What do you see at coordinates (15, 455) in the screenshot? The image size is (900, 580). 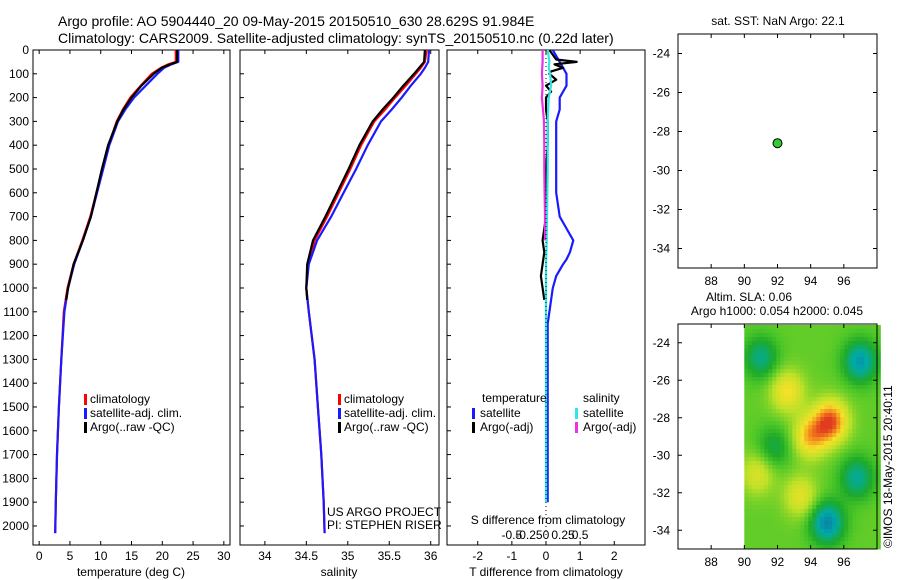 I see `depth-tick-label: 1700` at bounding box center [15, 455].